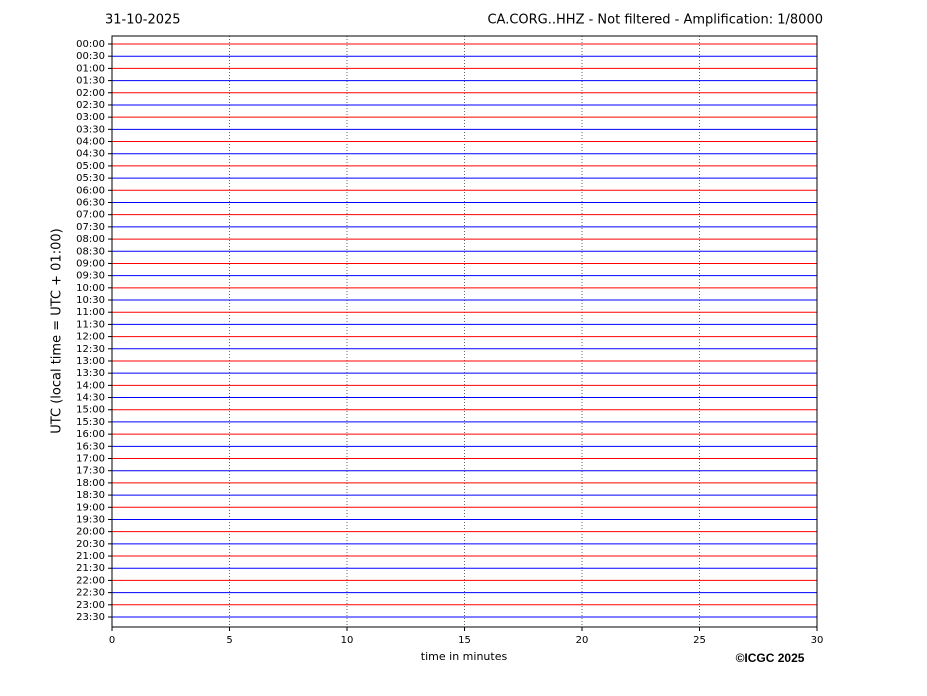 Image resolution: width=927 pixels, height=696 pixels. I want to click on y-tick-label: 07:00, so click(90, 215).